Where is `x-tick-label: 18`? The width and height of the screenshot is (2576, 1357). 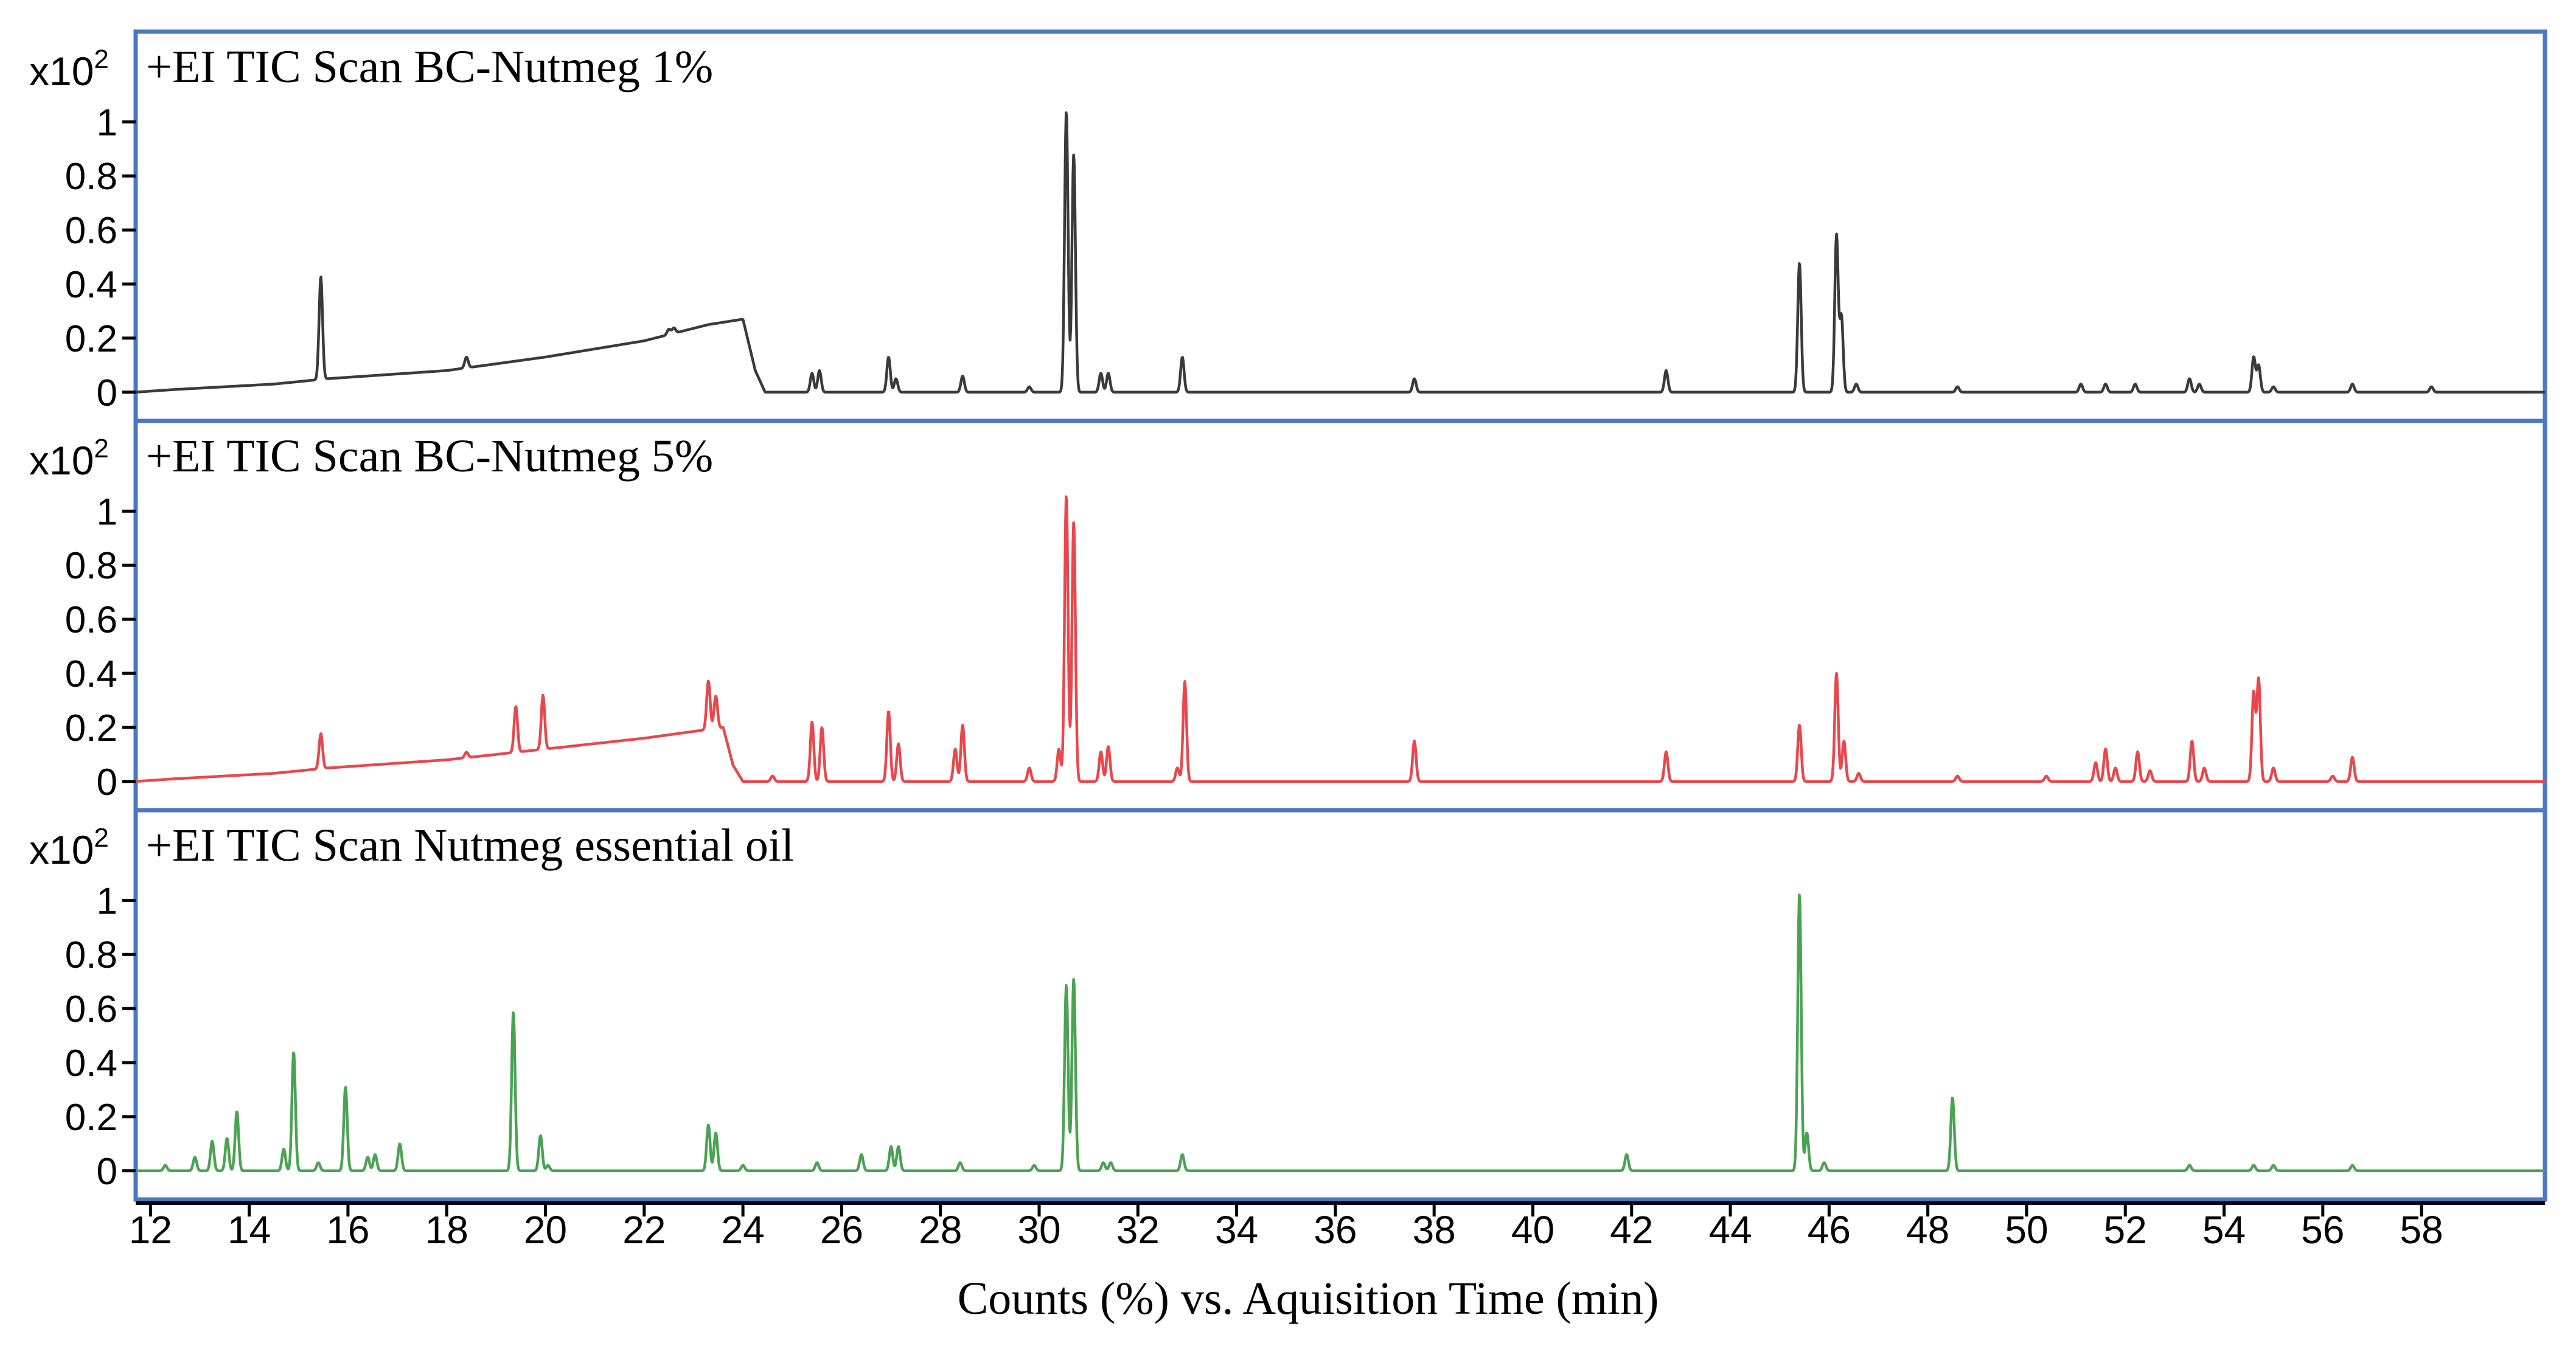
x-tick-label: 18 is located at coordinates (446, 1230).